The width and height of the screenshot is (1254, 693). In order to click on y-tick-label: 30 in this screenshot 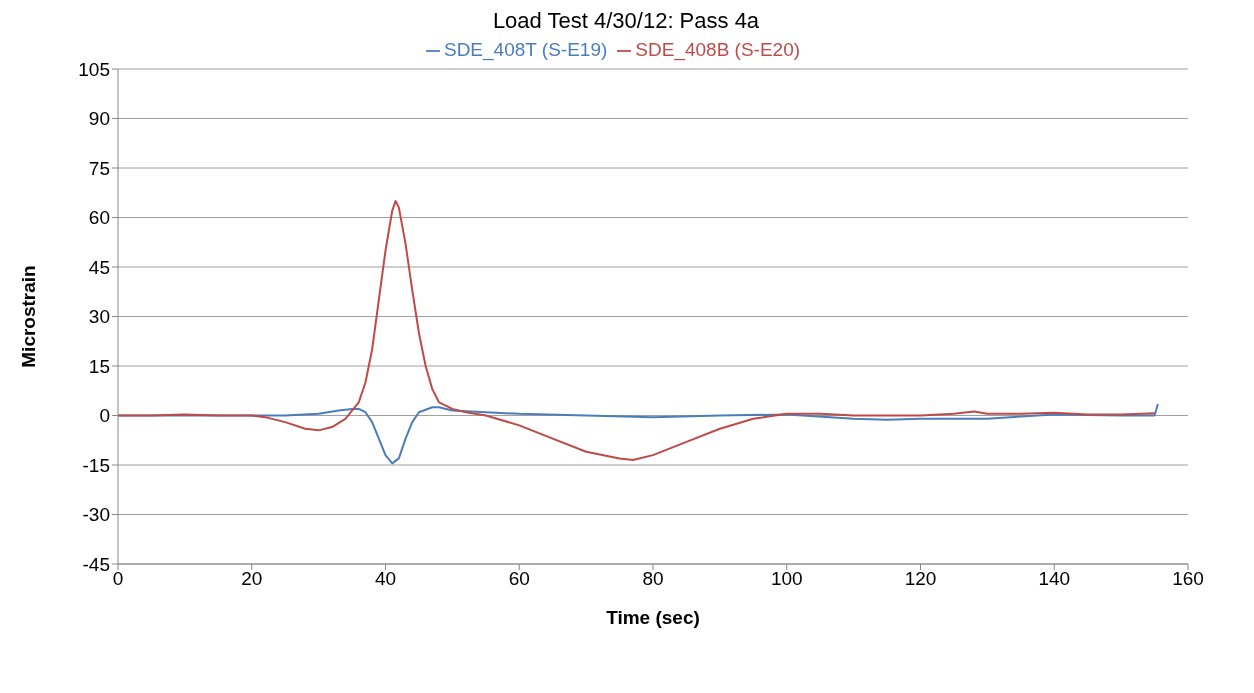, I will do `click(99, 317)`.